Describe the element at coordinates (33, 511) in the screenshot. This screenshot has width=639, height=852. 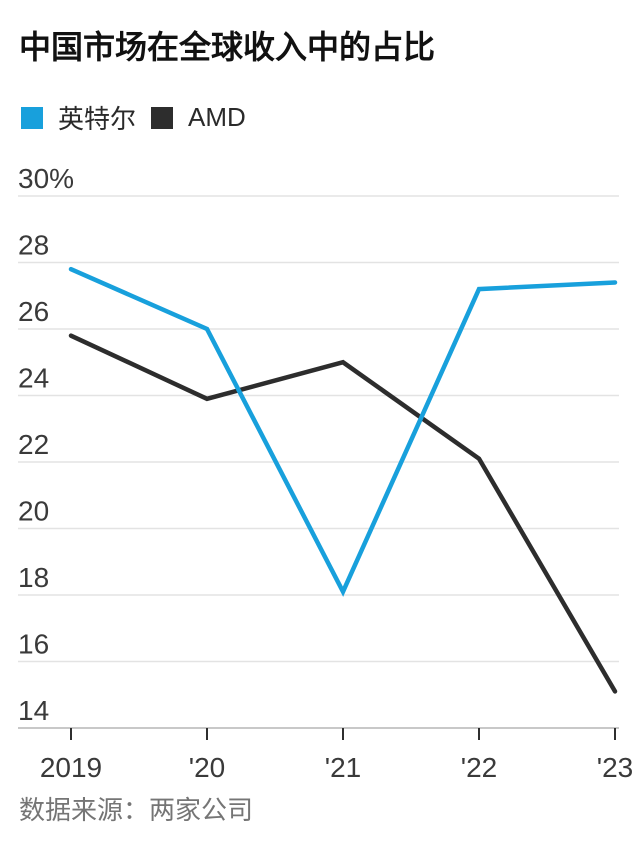
I see `y-tick-label: 20` at that location.